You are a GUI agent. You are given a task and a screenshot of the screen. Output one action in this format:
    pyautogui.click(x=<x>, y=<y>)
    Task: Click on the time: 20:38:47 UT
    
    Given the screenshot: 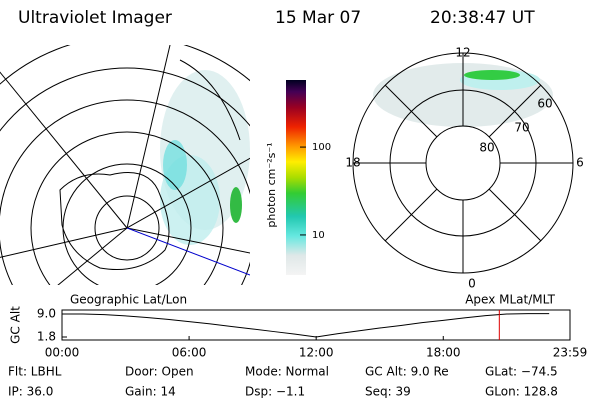 What is the action you would take?
    pyautogui.click(x=482, y=18)
    